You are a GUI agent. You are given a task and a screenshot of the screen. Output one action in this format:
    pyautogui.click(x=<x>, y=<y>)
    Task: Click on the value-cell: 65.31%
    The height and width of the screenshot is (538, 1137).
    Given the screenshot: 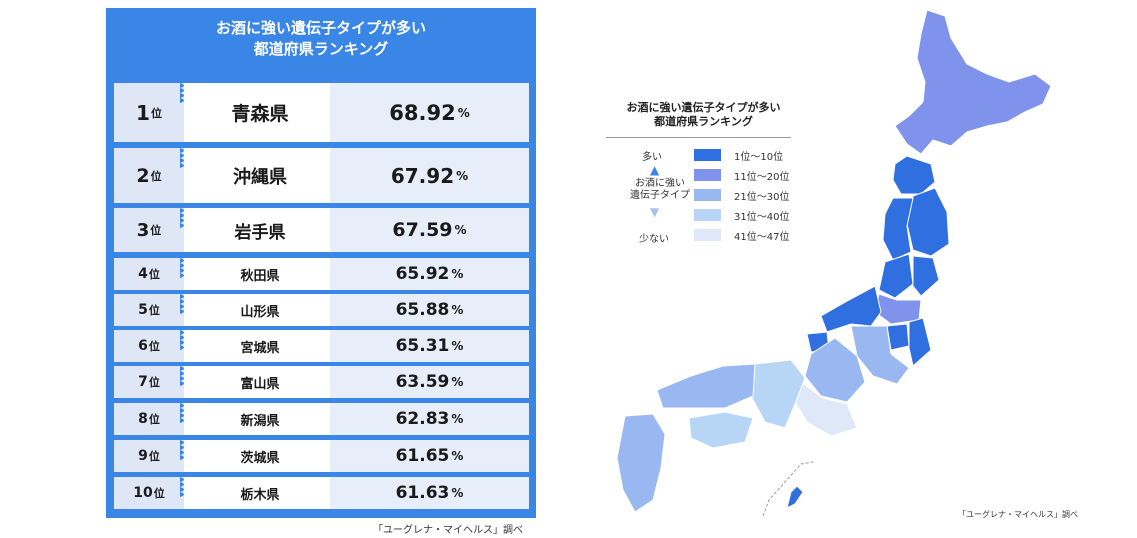 What is the action you would take?
    pyautogui.click(x=429, y=346)
    